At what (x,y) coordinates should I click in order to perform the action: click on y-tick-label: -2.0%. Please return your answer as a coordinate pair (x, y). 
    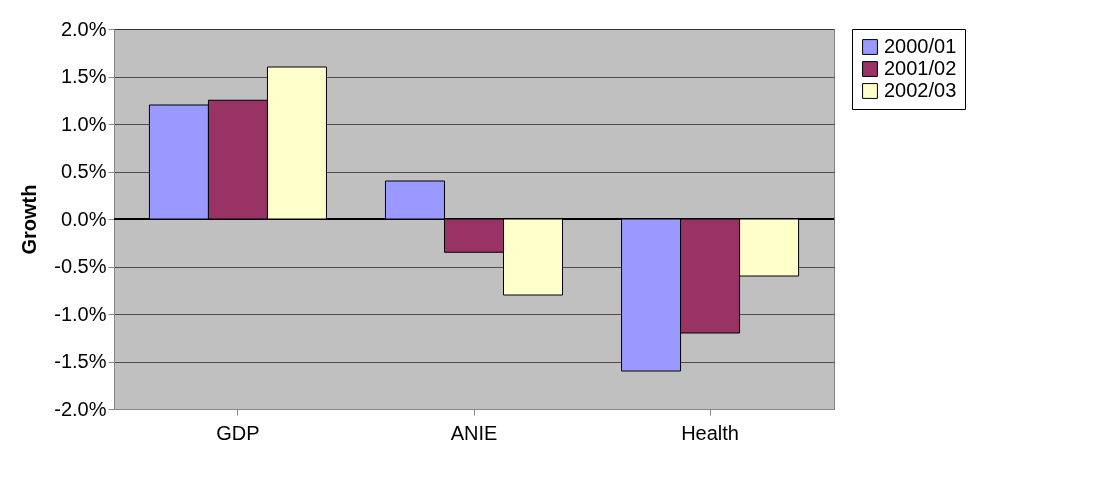
    Looking at the image, I should click on (80, 408).